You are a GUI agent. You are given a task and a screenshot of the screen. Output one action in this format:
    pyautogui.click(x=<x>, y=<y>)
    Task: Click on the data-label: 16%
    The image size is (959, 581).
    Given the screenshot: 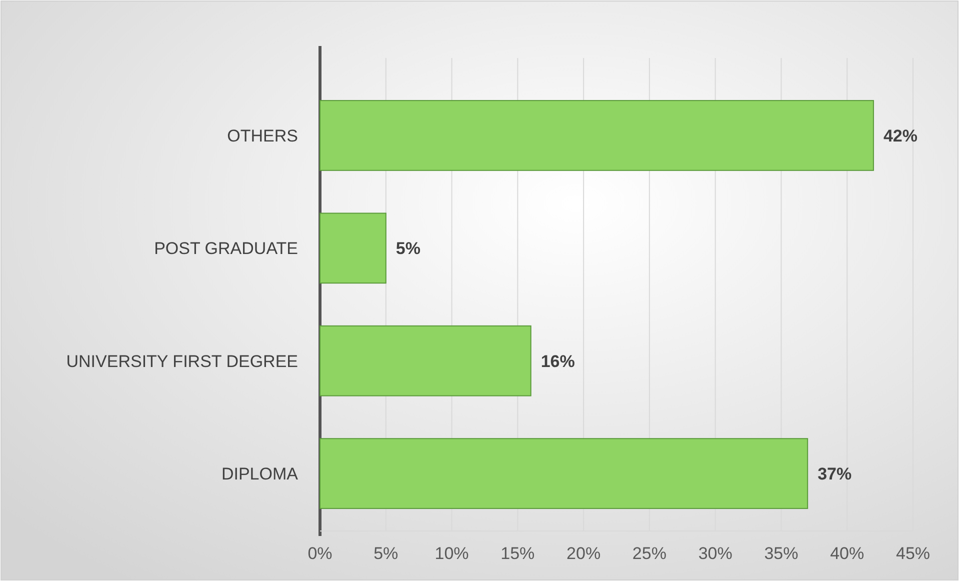 What is the action you would take?
    pyautogui.click(x=557, y=361)
    